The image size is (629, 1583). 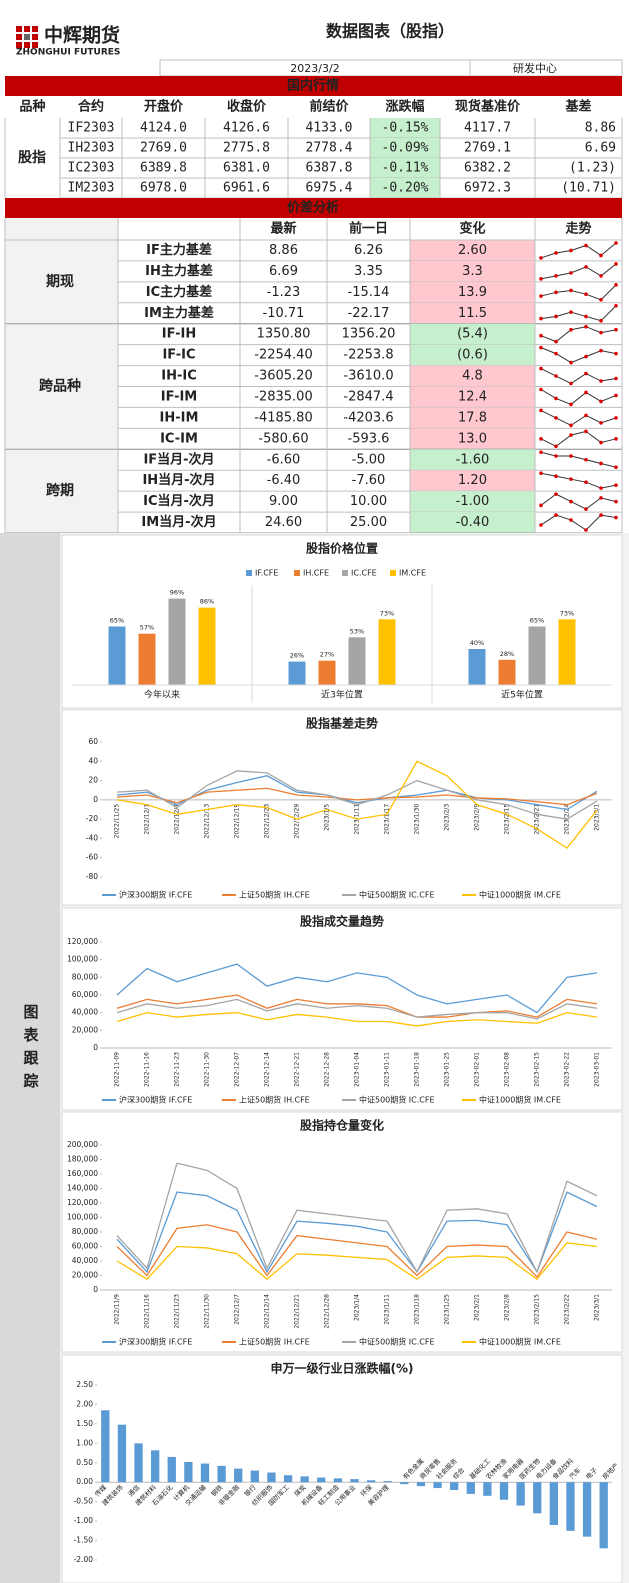 I want to click on y-tick-label: 140,000, so click(x=82, y=1188).